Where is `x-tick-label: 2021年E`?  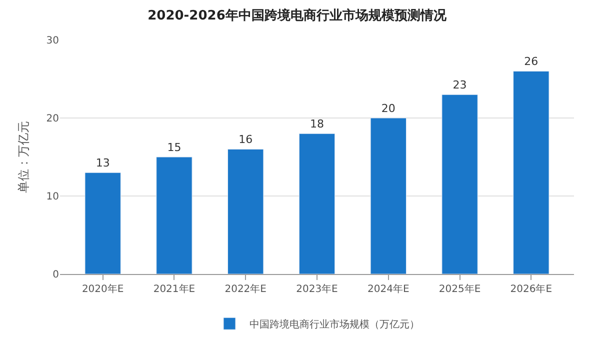
x-tick-label: 2021年E is located at coordinates (174, 289).